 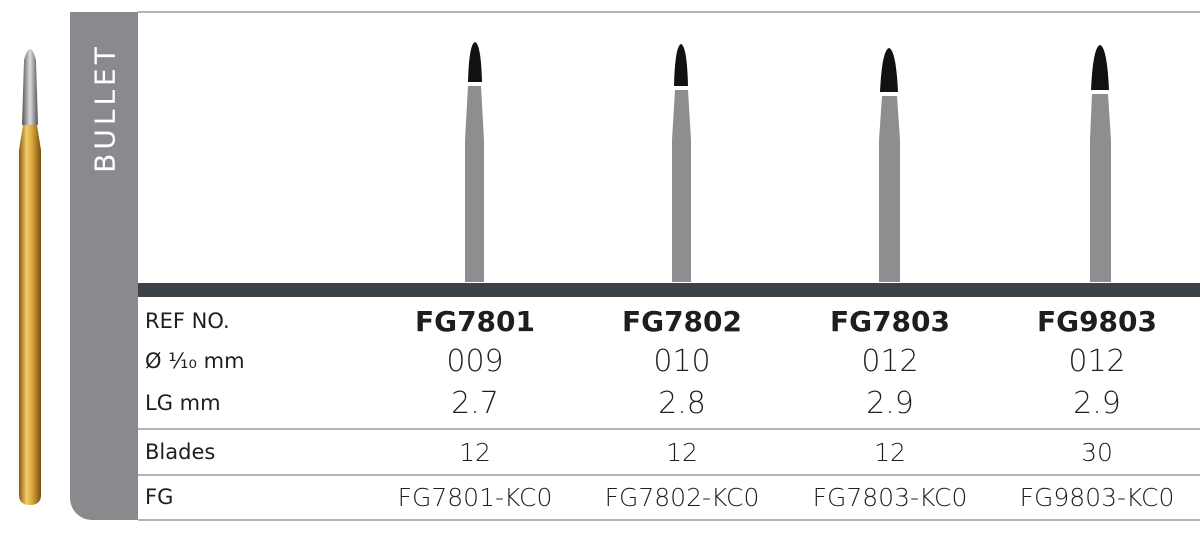 I want to click on row-label: LG mm, so click(x=183, y=403).